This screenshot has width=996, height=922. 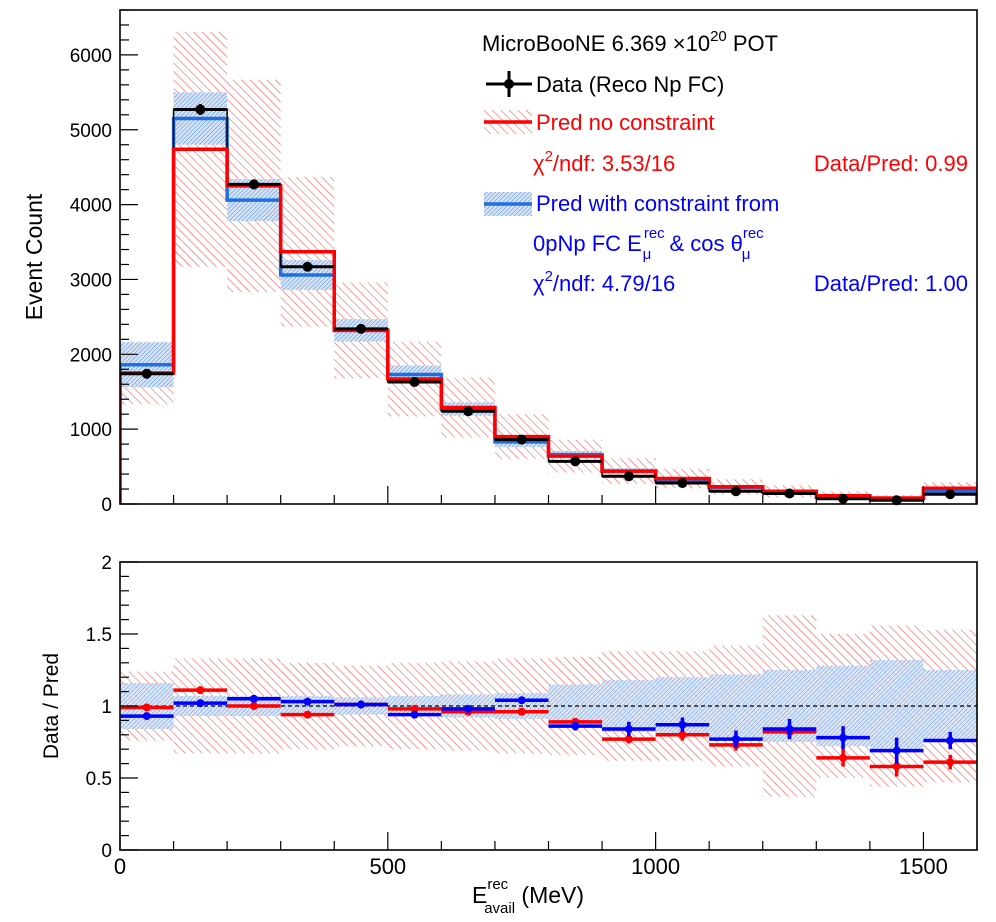 What do you see at coordinates (106, 851) in the screenshot?
I see `bottom-y-tick-label: 0` at bounding box center [106, 851].